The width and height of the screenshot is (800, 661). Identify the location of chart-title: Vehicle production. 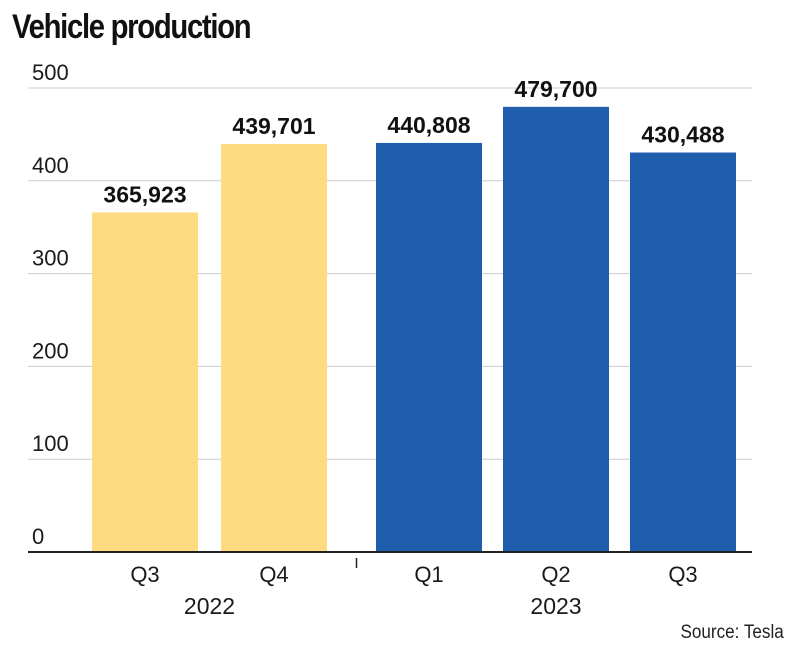
(132, 27).